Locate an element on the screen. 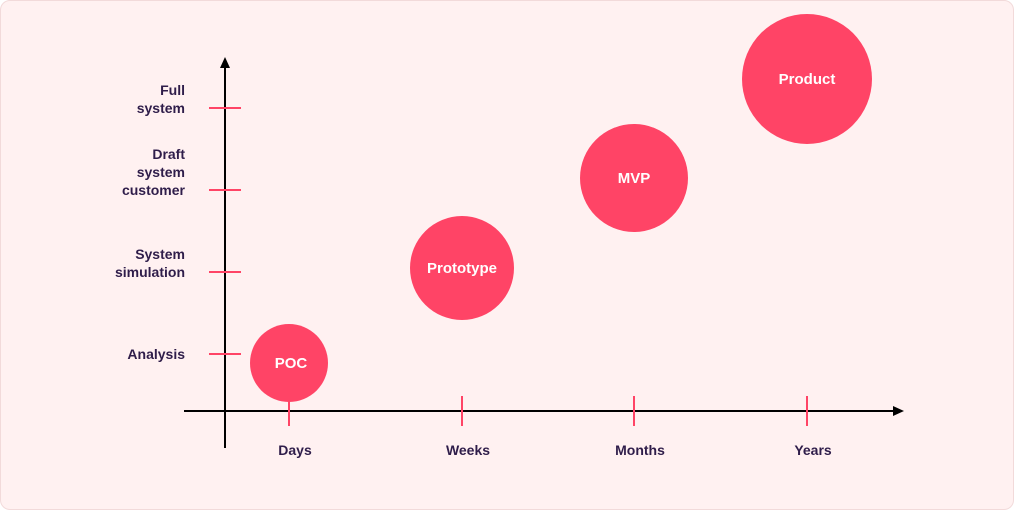 The height and width of the screenshot is (510, 1014). x-tick-label: Months is located at coordinates (640, 450).